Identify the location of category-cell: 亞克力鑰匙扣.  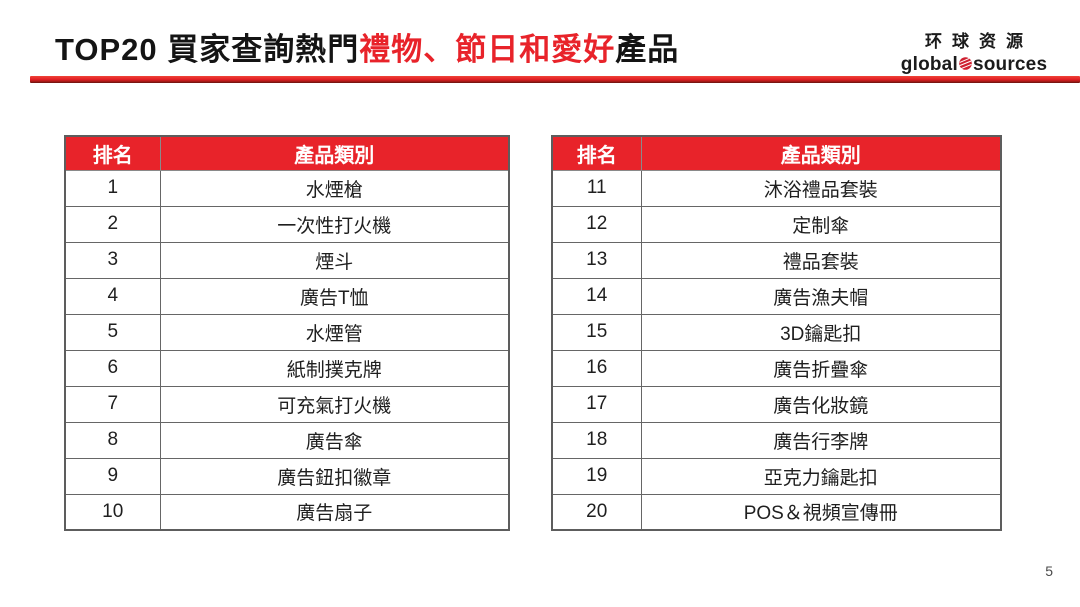
(821, 476).